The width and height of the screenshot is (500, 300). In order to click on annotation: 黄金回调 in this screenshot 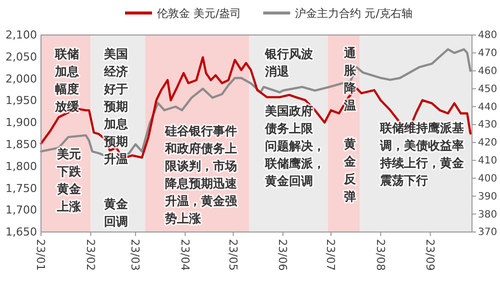, I will do `click(288, 181)`.